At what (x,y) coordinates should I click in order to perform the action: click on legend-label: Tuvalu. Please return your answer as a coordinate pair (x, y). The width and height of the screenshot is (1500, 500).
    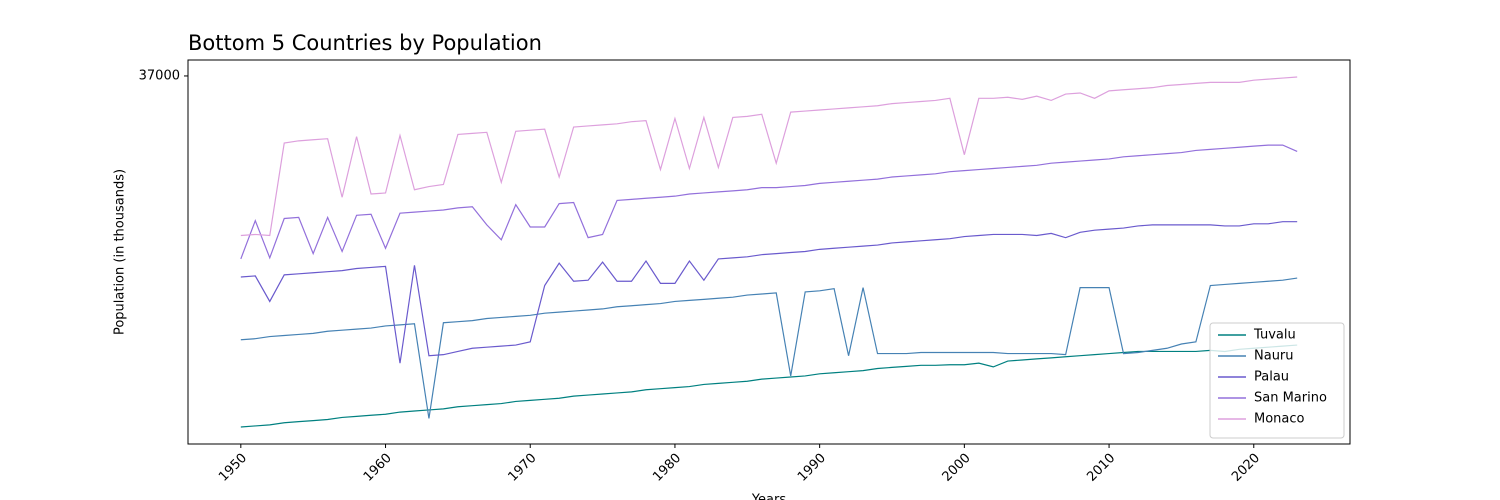
    Looking at the image, I should click on (1274, 335).